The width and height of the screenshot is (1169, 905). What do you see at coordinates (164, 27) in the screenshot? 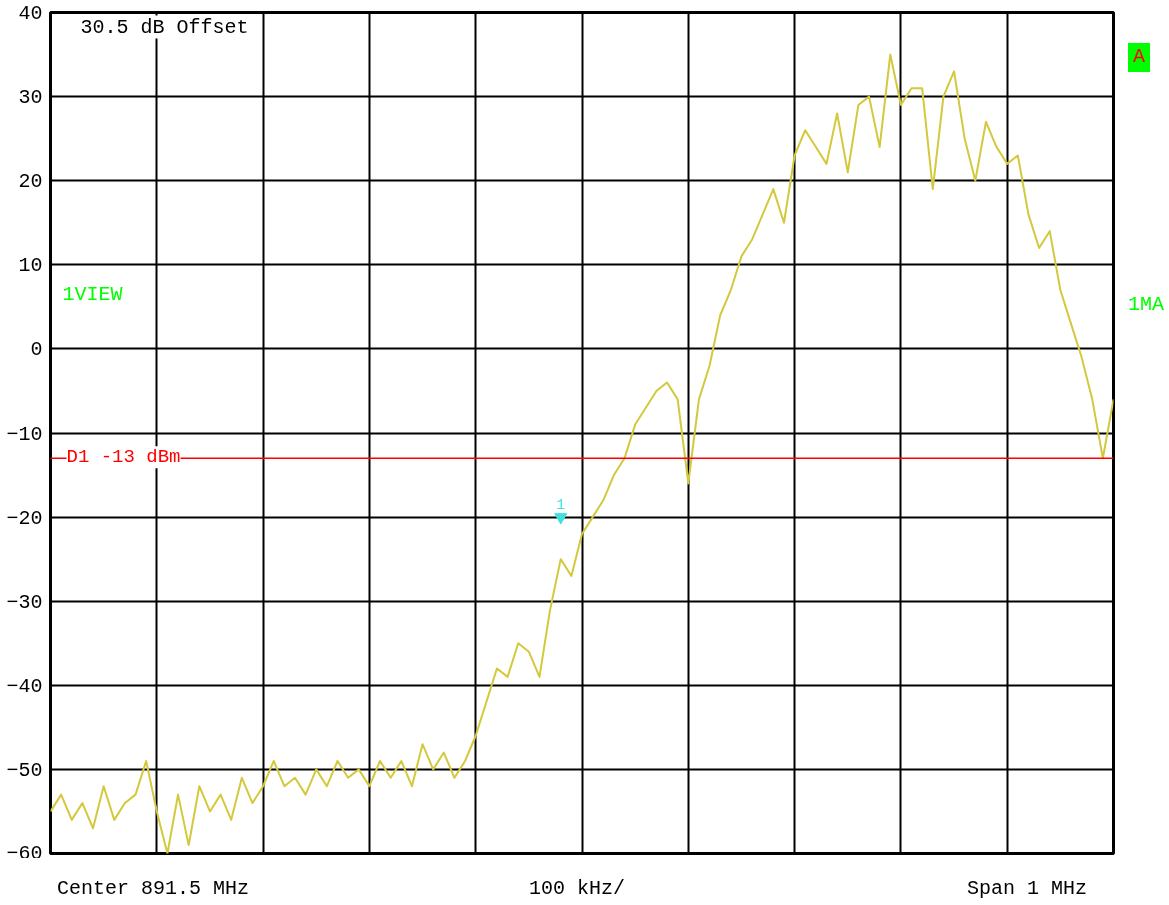
I see `annotation: 30.5 dB Offset` at bounding box center [164, 27].